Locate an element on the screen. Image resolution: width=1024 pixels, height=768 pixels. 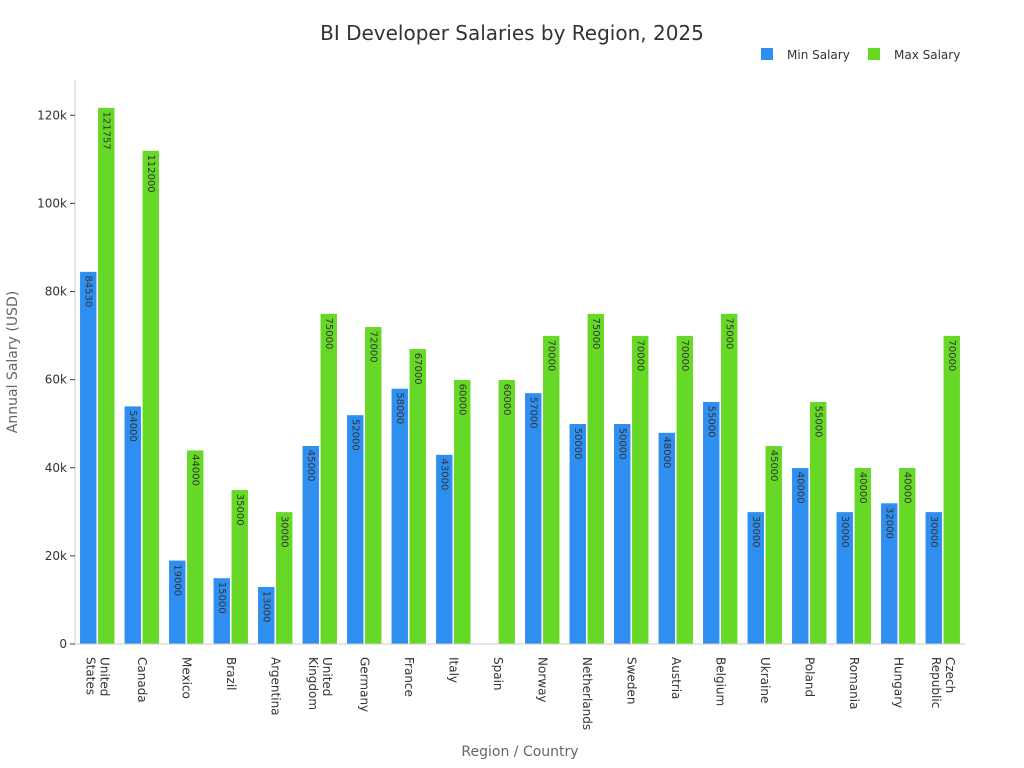
x-tick-label-line: Canada is located at coordinates (142, 680).